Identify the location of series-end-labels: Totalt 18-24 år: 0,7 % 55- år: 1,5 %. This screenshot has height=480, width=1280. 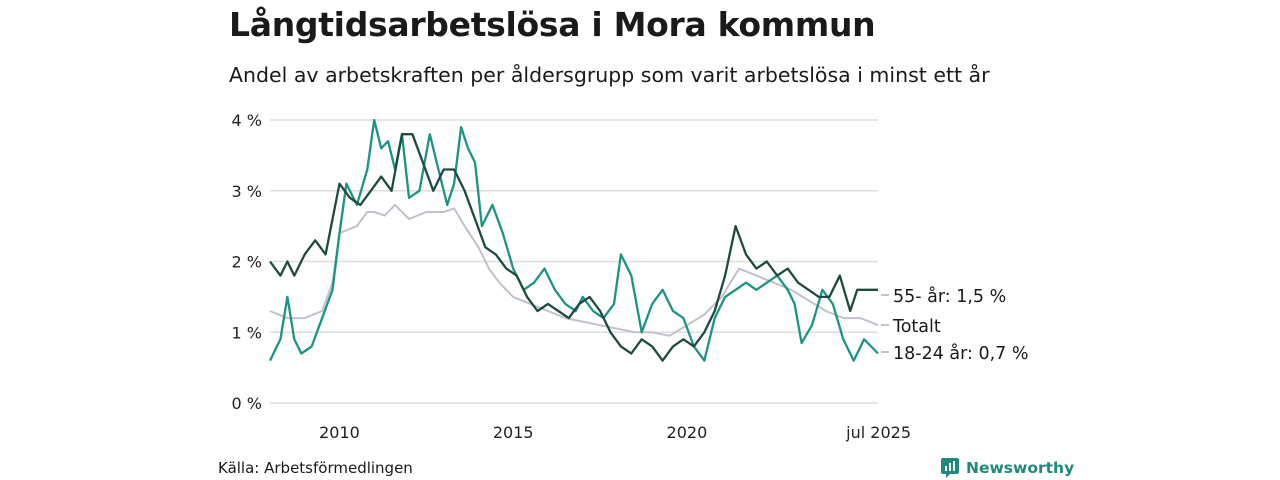
(955, 325).